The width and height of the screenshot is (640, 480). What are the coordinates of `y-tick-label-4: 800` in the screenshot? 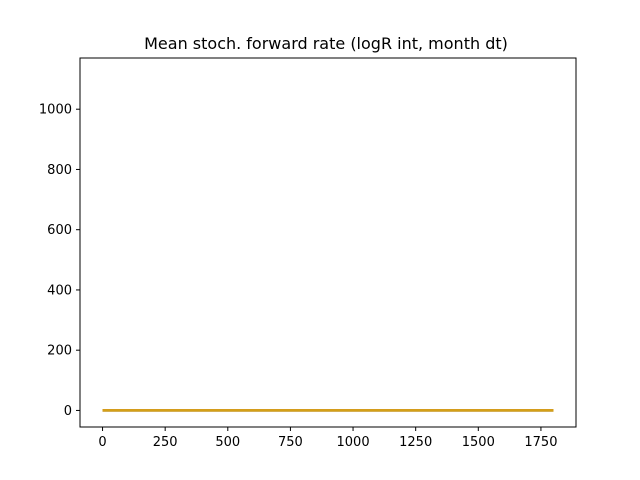 It's located at (59, 170).